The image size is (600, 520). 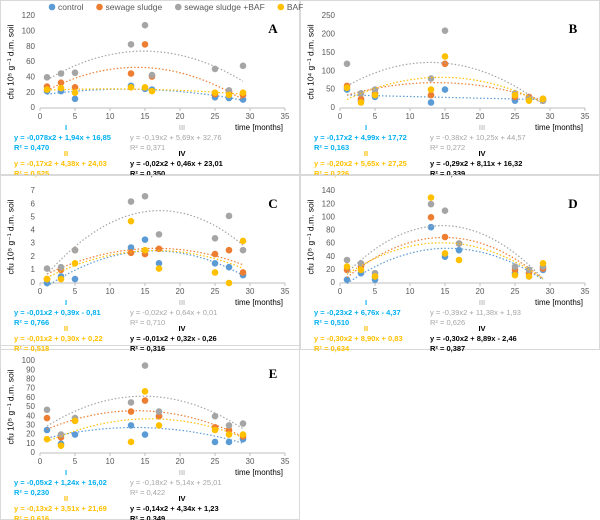 What do you see at coordinates (30, 388) in the screenshot?
I see `y-tick-label: 70` at bounding box center [30, 388].